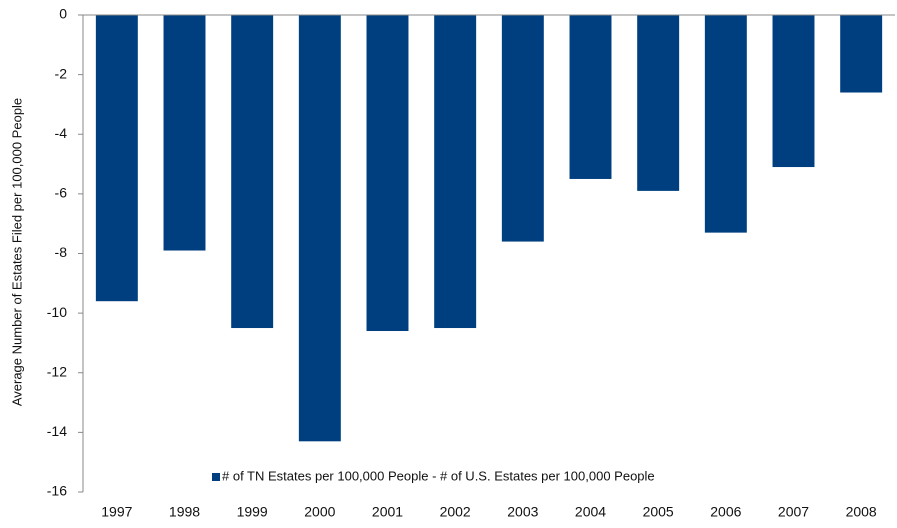 The image size is (897, 528). What do you see at coordinates (793, 512) in the screenshot?
I see `x-tick-label: 2007` at bounding box center [793, 512].